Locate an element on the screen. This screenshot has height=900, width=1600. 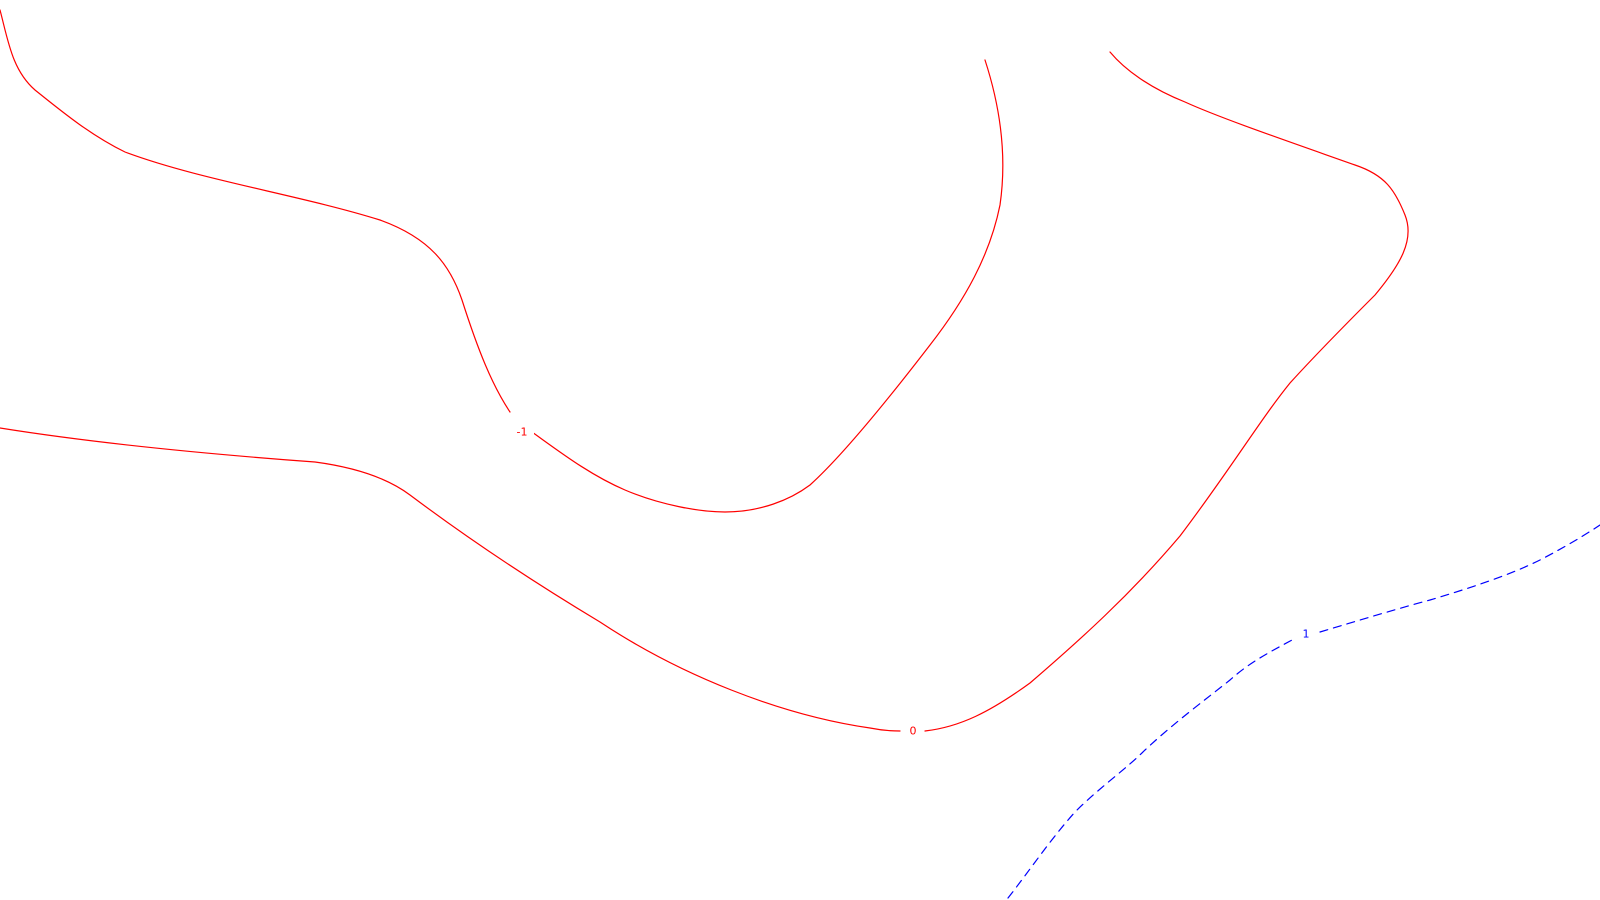
contour-label-0: 0 is located at coordinates (913, 731).